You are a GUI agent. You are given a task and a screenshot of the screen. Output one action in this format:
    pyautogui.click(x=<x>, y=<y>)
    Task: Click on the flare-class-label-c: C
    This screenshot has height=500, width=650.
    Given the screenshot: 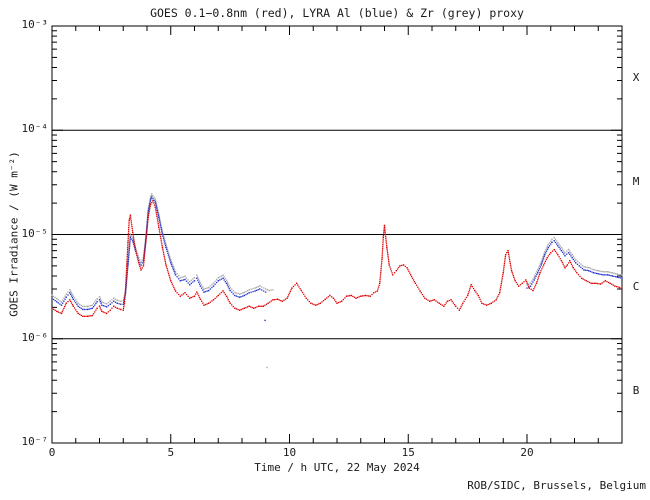 What is the action you would take?
    pyautogui.click(x=636, y=286)
    